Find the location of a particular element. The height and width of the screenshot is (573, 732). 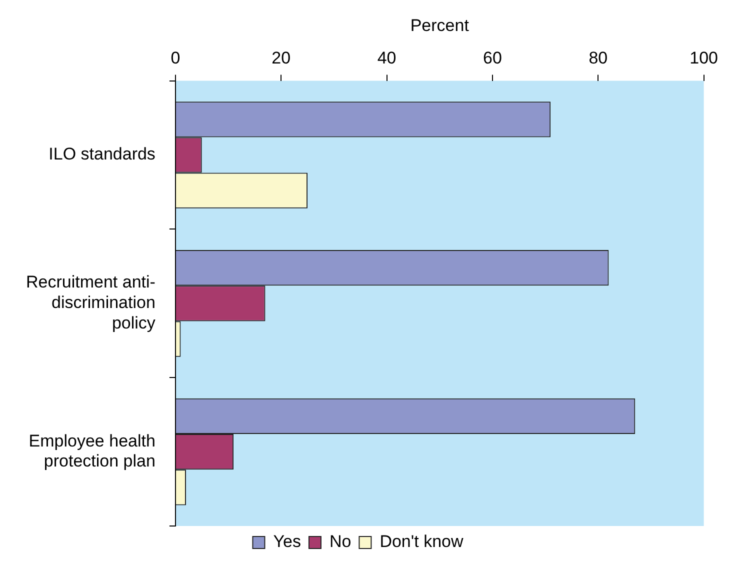

x-tick-label: 100 is located at coordinates (704, 58).